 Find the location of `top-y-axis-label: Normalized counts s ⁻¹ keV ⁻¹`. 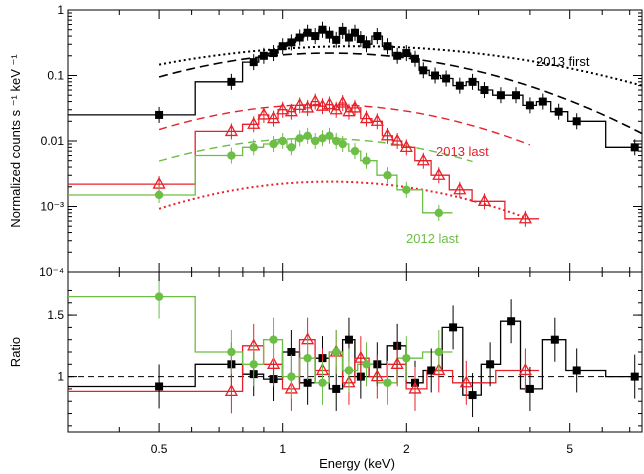

top-y-axis-label: Normalized counts s ⁻¹ keV ⁻¹ is located at coordinates (15, 141).